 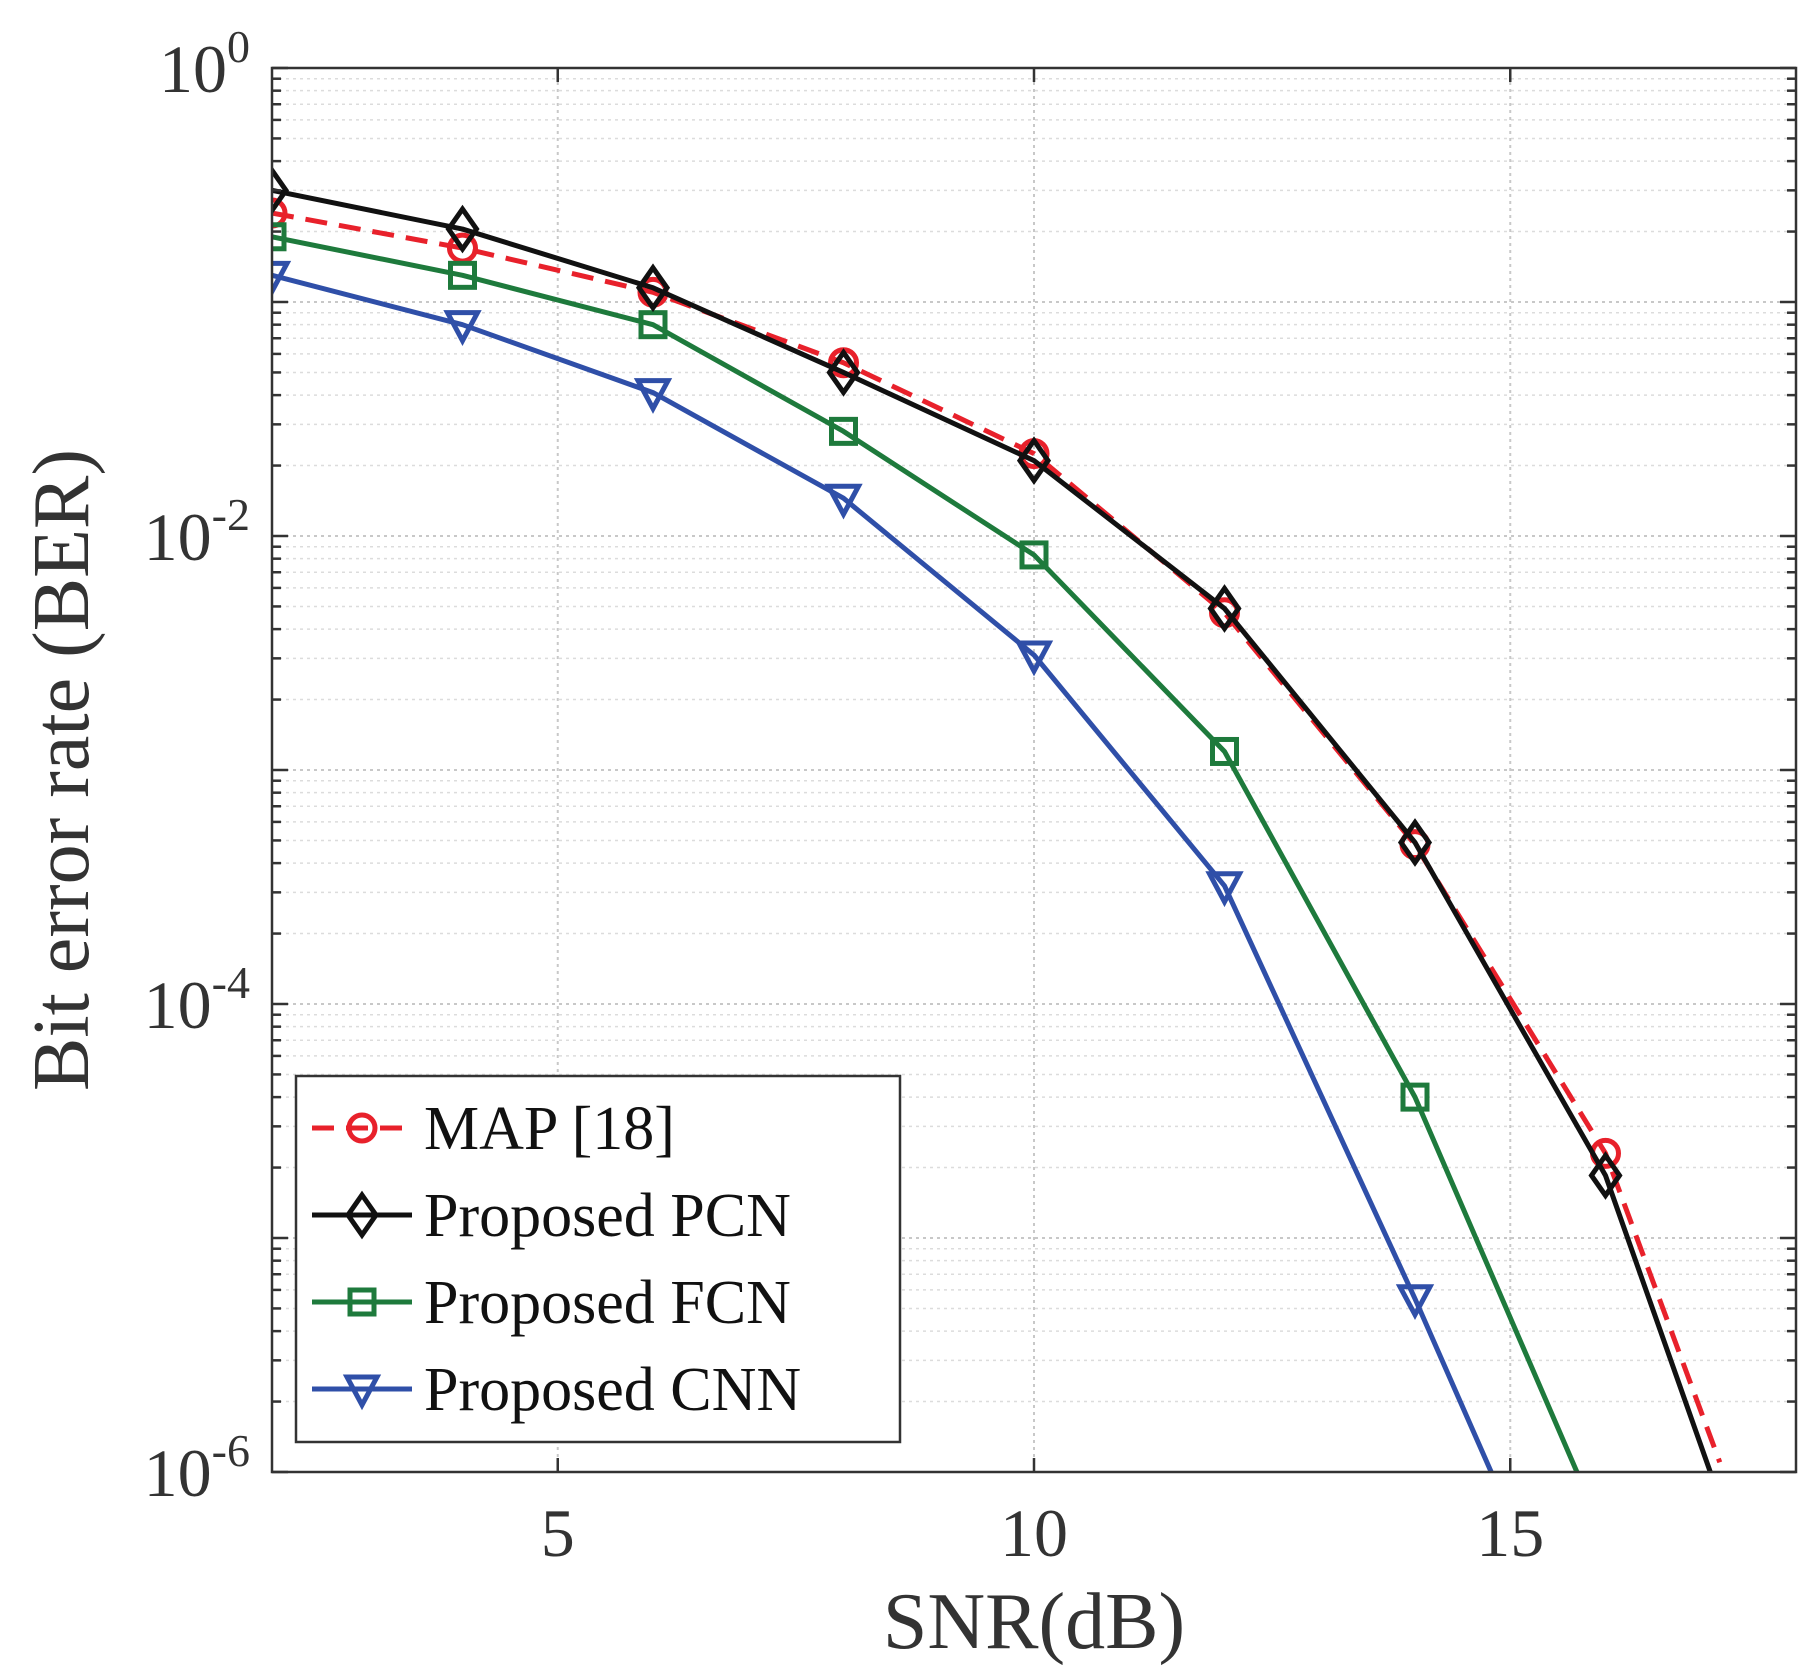 I want to click on y-tick-label: 10⁻⁴, so click(x=197, y=1000).